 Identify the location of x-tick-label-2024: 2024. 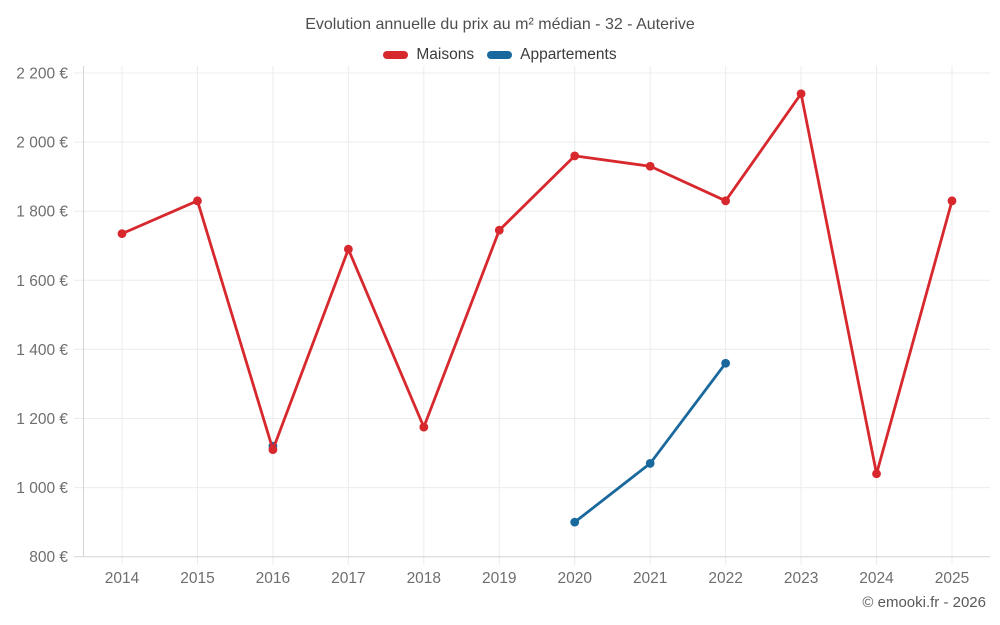
(876, 578).